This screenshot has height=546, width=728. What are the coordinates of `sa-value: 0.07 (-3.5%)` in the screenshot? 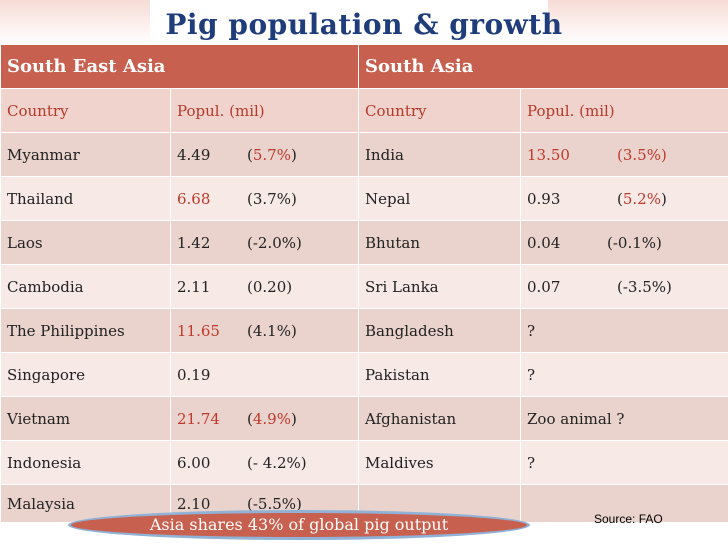 It's located at (624, 286).